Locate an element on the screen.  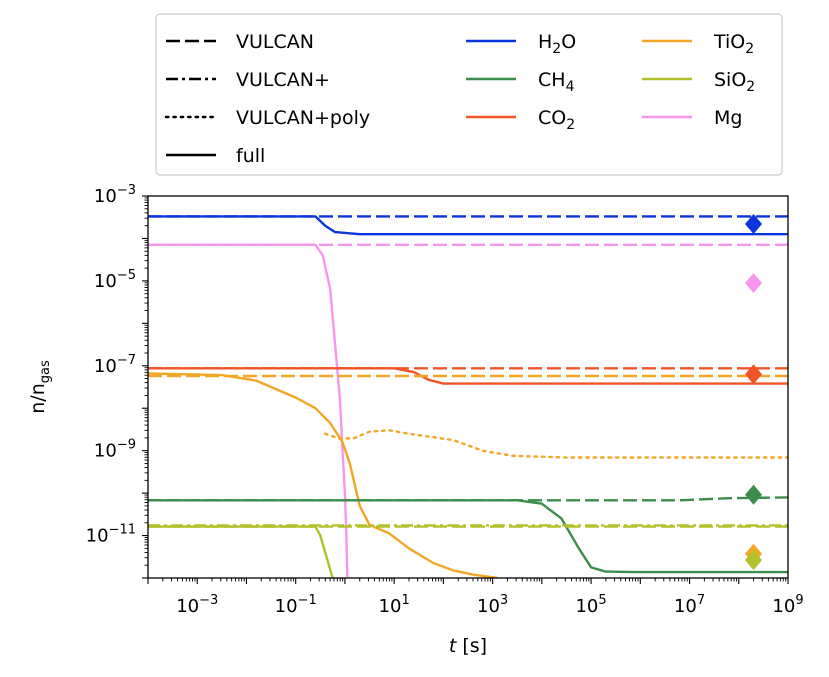
legend-label-mg: Mg is located at coordinates (728, 118).